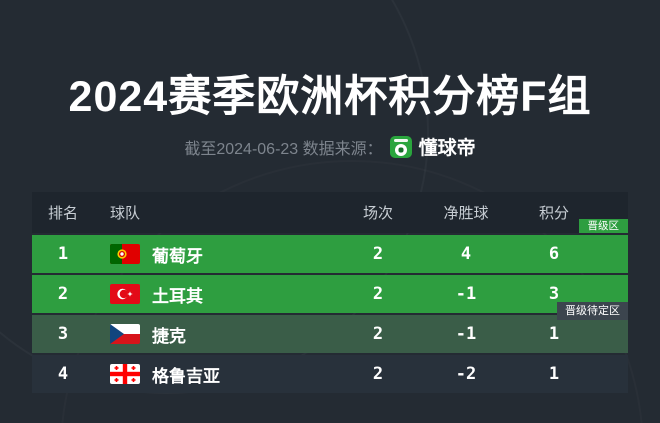  Describe the element at coordinates (377, 213) in the screenshot. I see `header-played: 场次` at that location.